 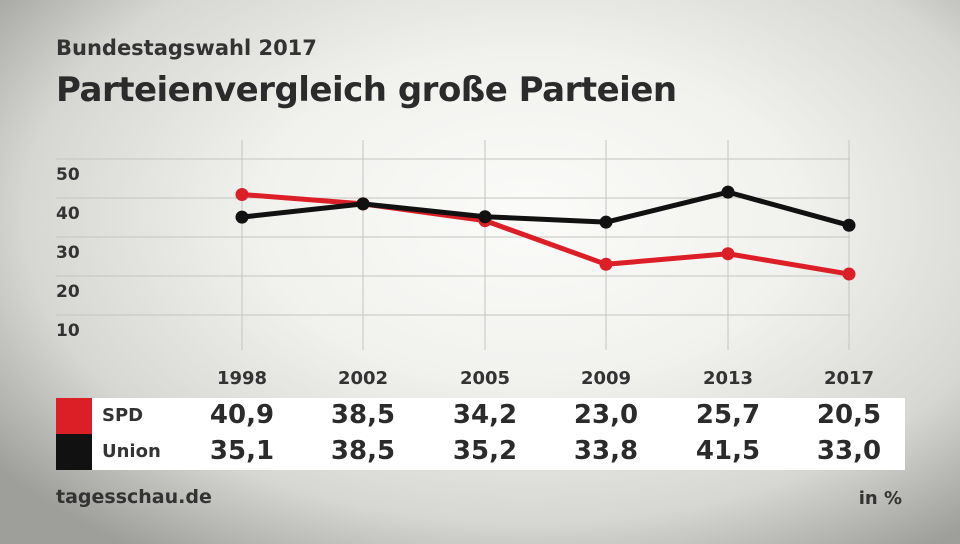 I want to click on data-label: 33,8, so click(x=606, y=451).